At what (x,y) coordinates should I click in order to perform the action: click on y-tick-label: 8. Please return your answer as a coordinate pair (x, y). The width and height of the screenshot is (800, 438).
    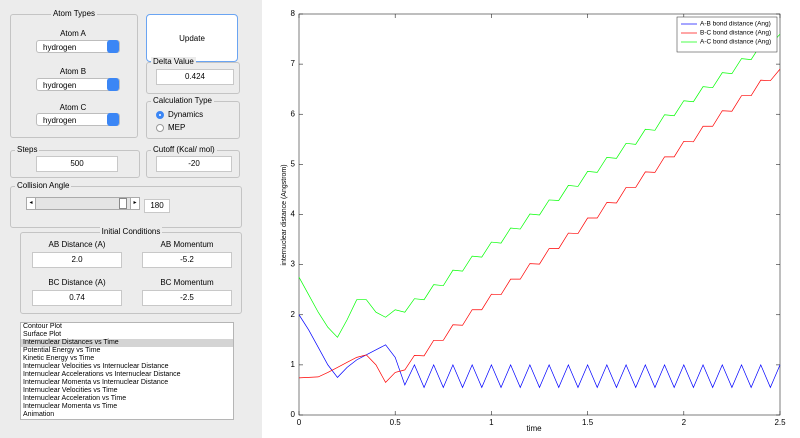
    Looking at the image, I should click on (293, 13).